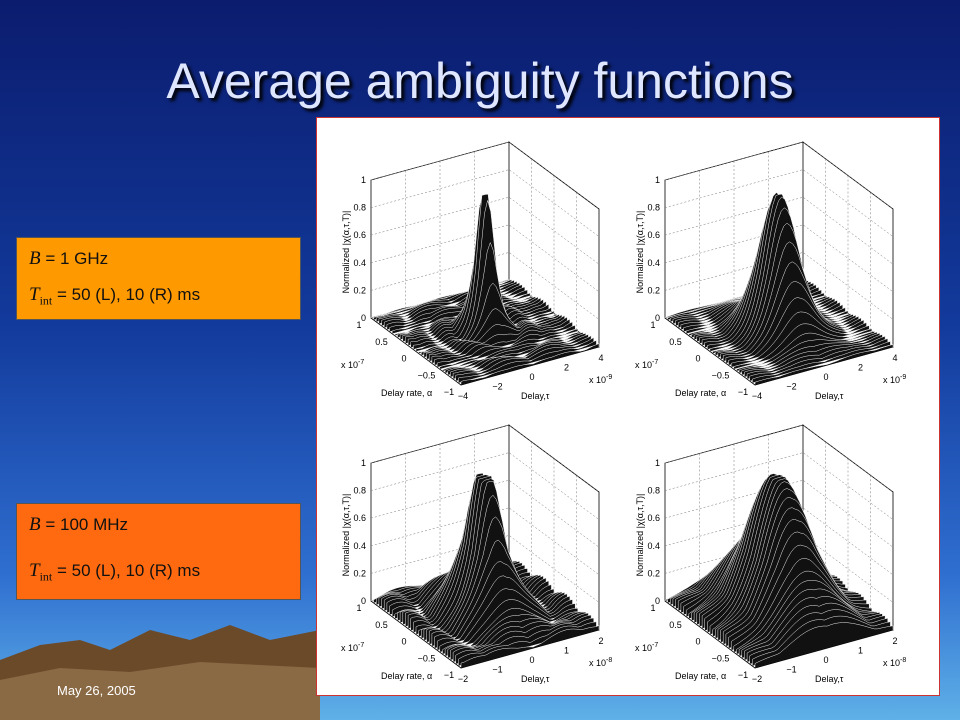 The width and height of the screenshot is (960, 720). What do you see at coordinates (825, 660) in the screenshot?
I see `delay-tick-label: 0` at bounding box center [825, 660].